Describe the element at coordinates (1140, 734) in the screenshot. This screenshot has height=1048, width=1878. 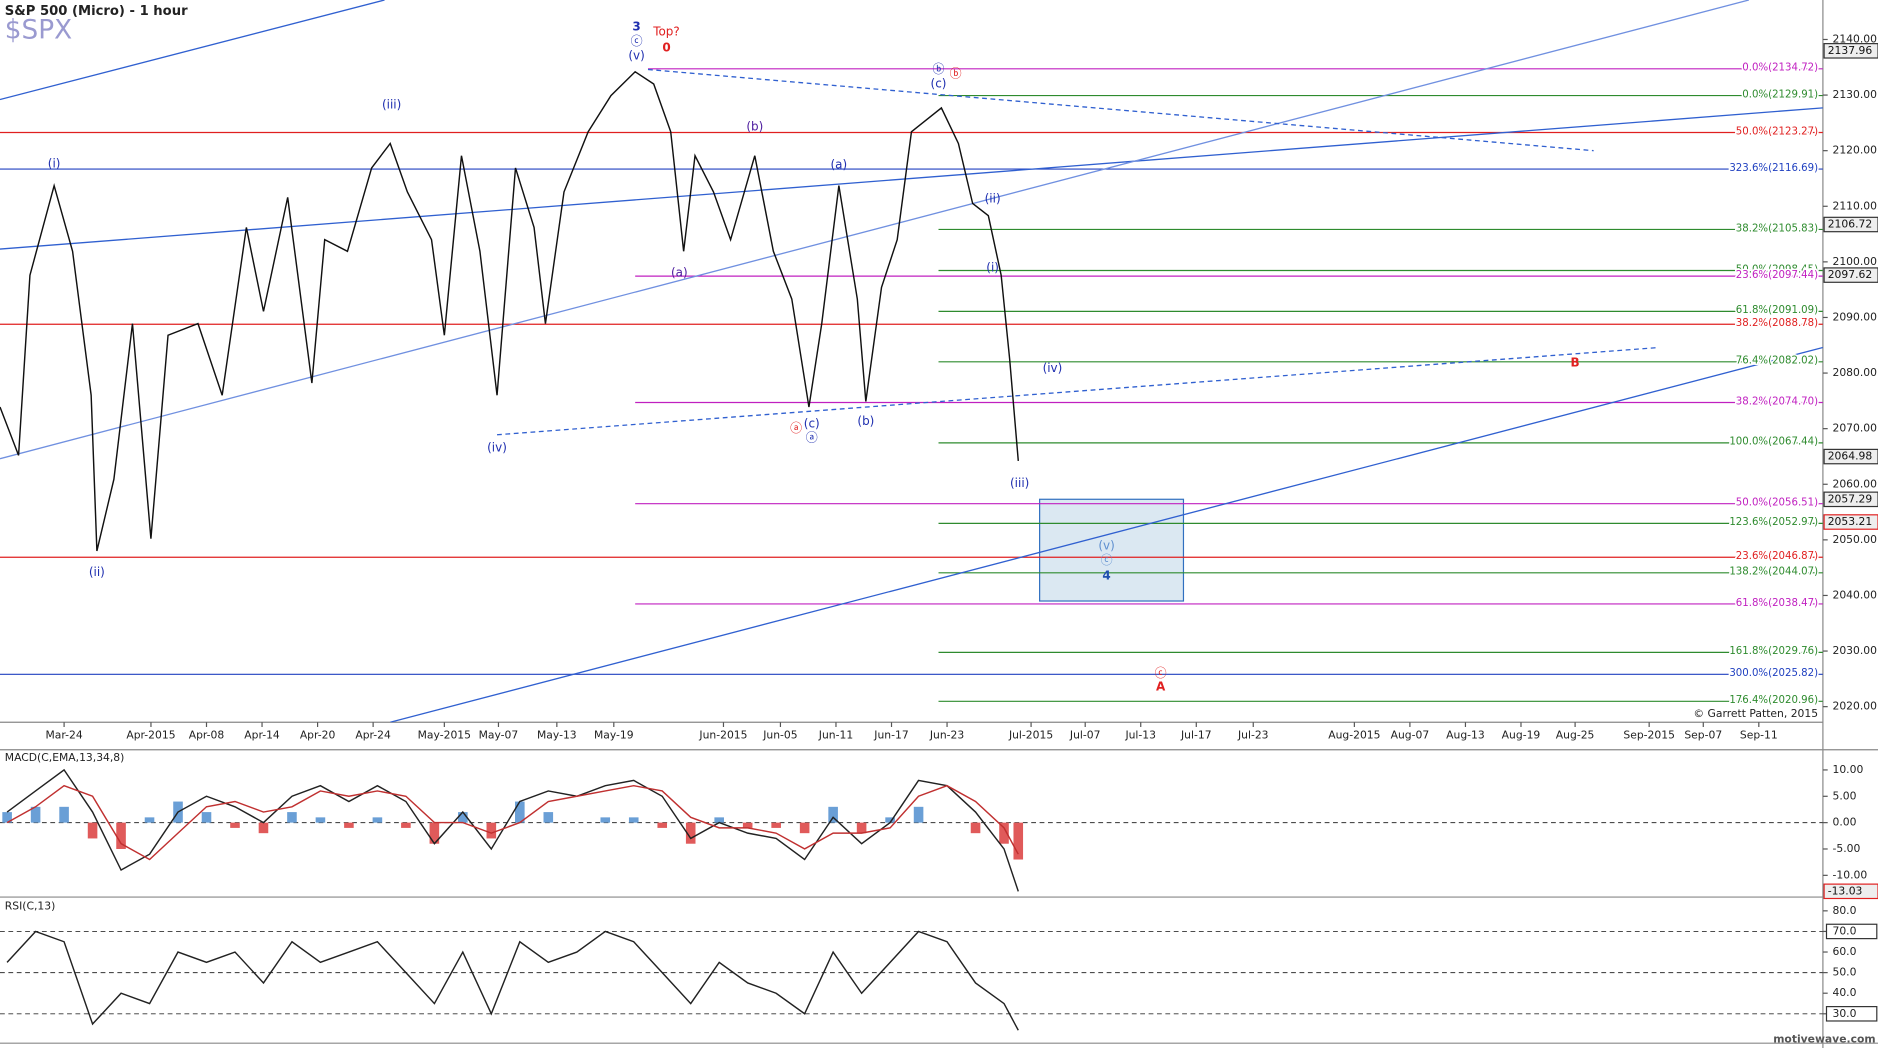
I see `x-tick-label: Jul-13` at that location.